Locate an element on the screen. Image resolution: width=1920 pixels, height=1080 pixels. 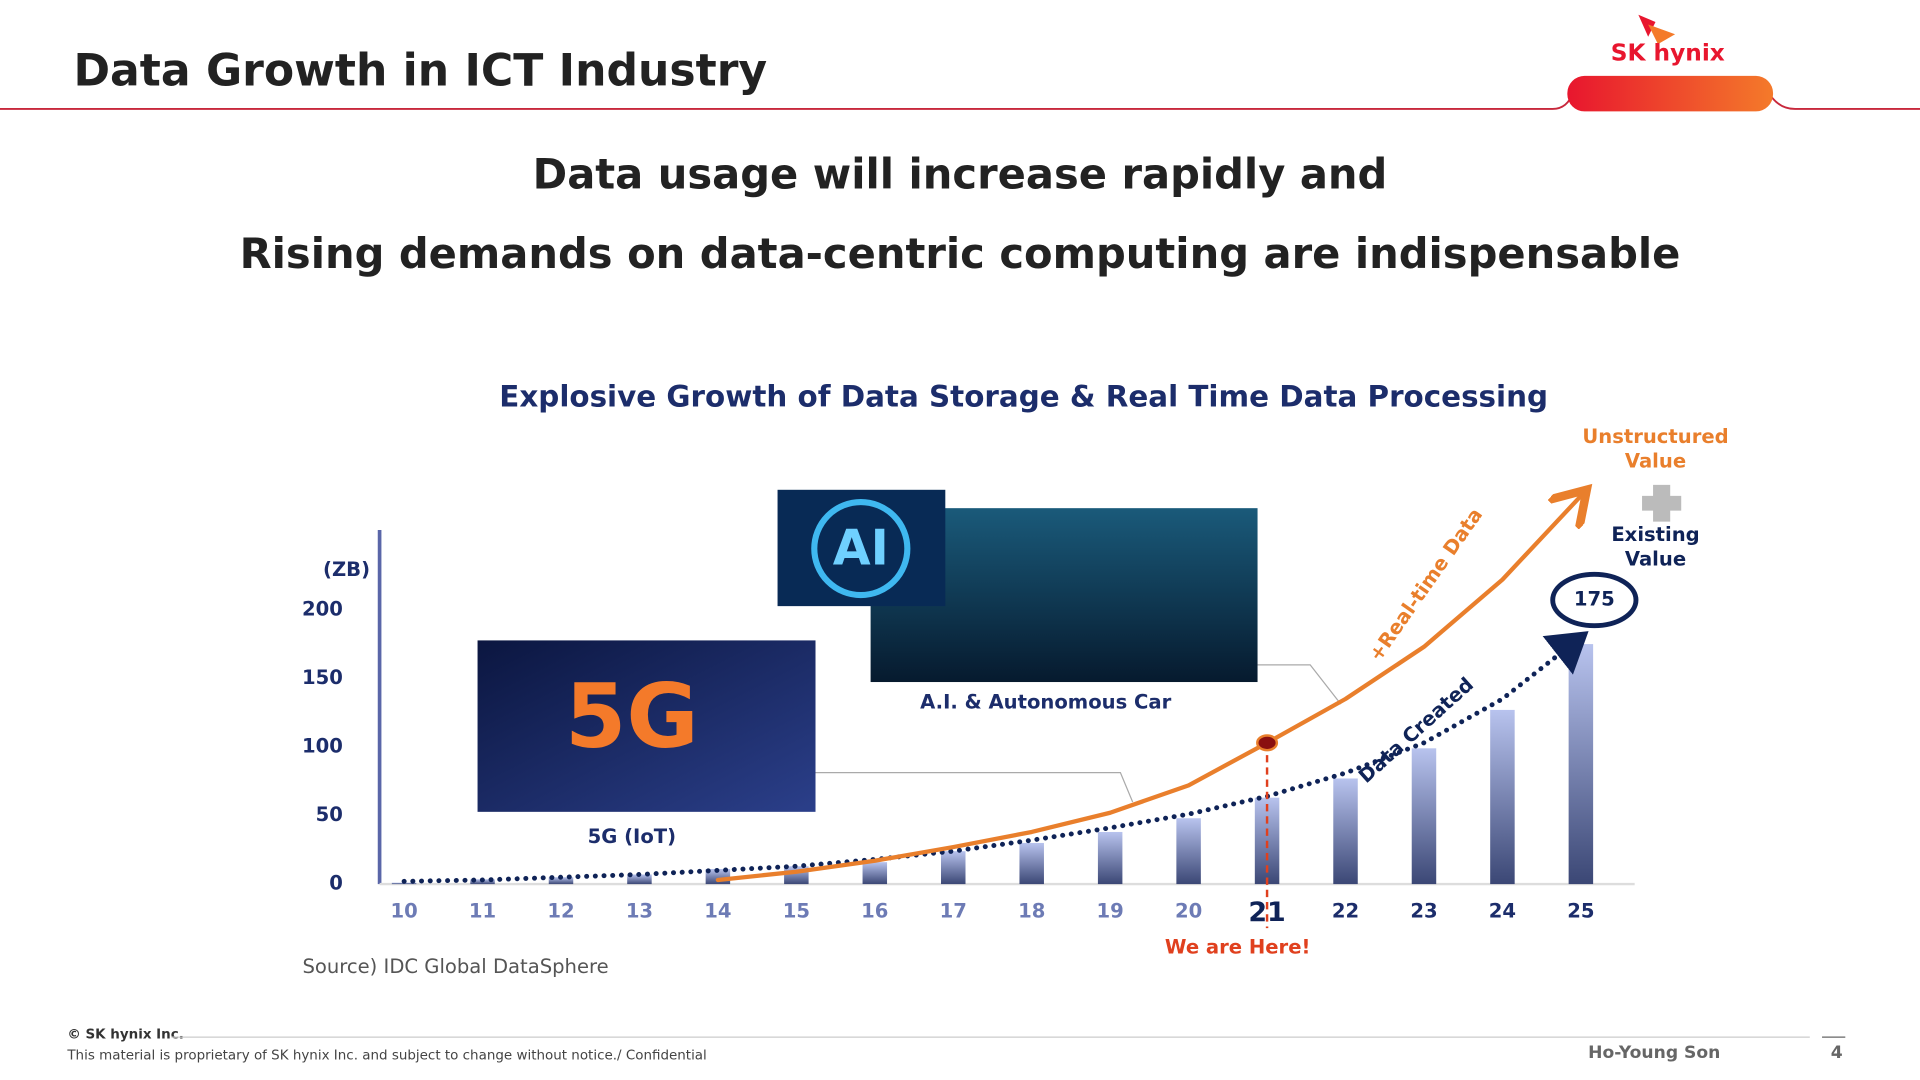
logo-tab is located at coordinates (1670, 93).